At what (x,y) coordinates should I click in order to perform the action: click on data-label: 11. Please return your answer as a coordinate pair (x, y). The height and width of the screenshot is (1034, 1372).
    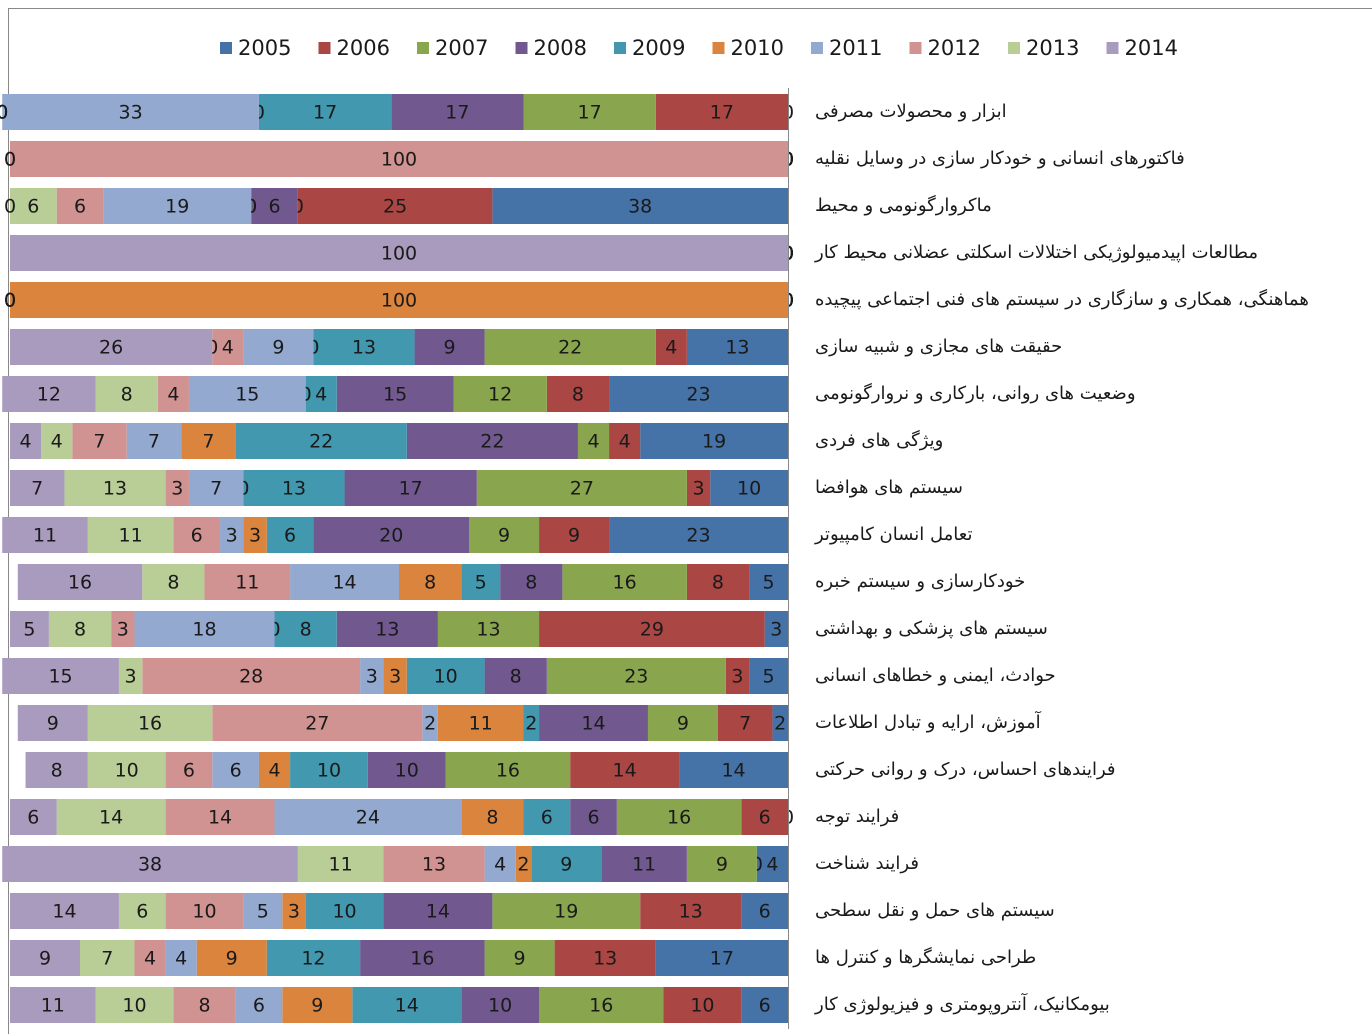
    Looking at the image, I should click on (130, 536).